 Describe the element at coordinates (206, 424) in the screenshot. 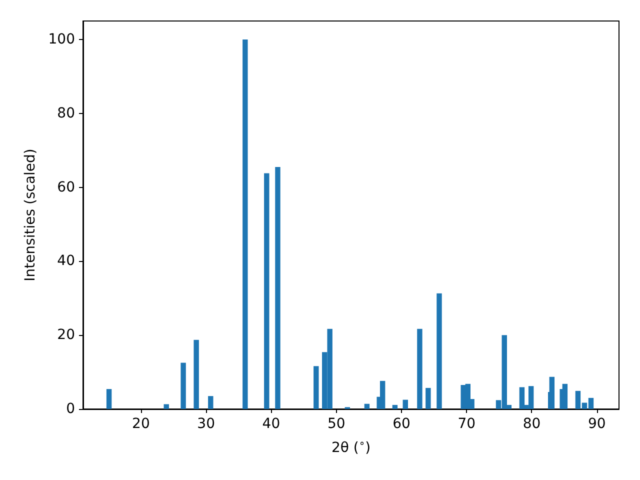

I see `x-tick-label: 30` at that location.